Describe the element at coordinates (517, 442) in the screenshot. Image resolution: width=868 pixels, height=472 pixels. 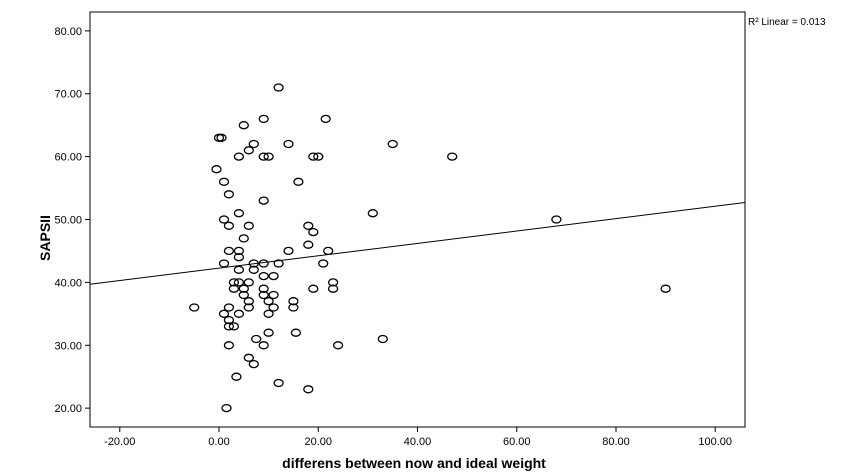
I see `x-tick-label: 60.00` at that location.